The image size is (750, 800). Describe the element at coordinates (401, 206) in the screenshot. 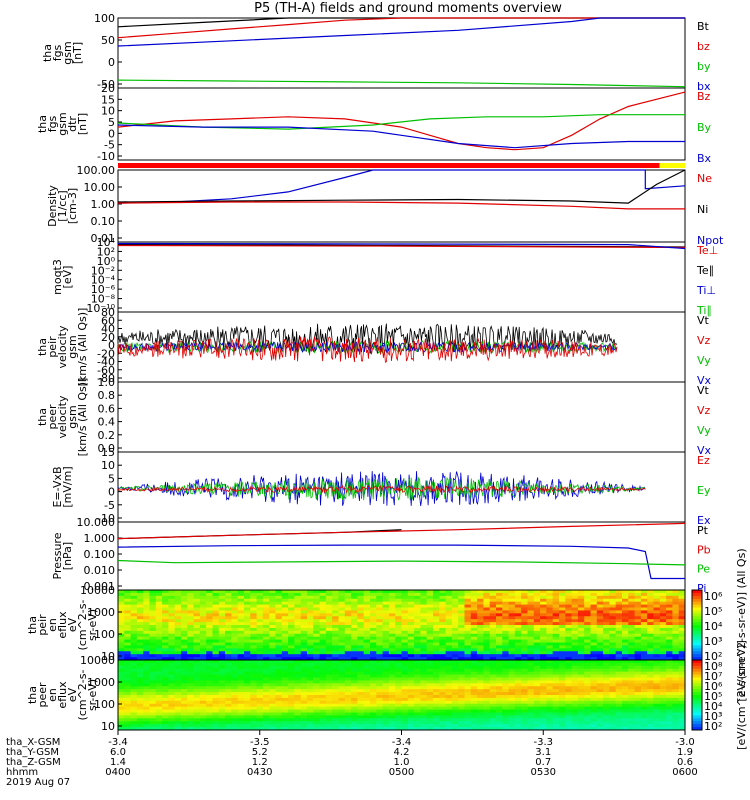

I see `panel-frame` at that location.